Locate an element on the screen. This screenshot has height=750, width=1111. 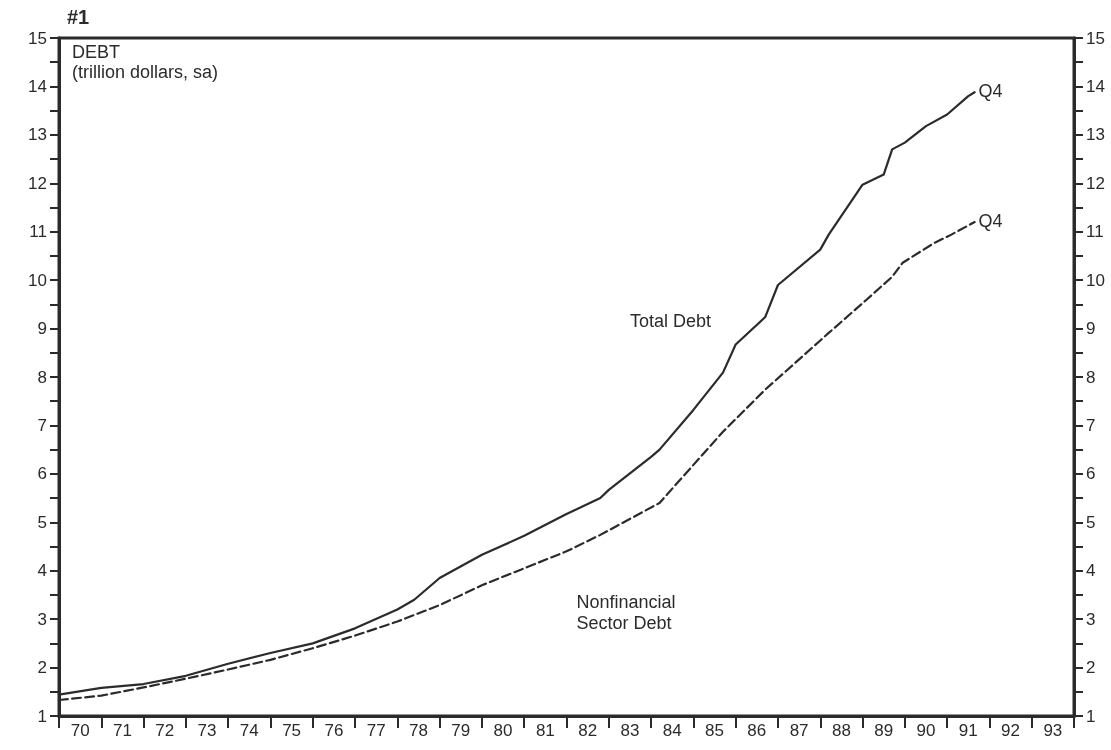
y2-tick-label: 9 is located at coordinates (1091, 329).